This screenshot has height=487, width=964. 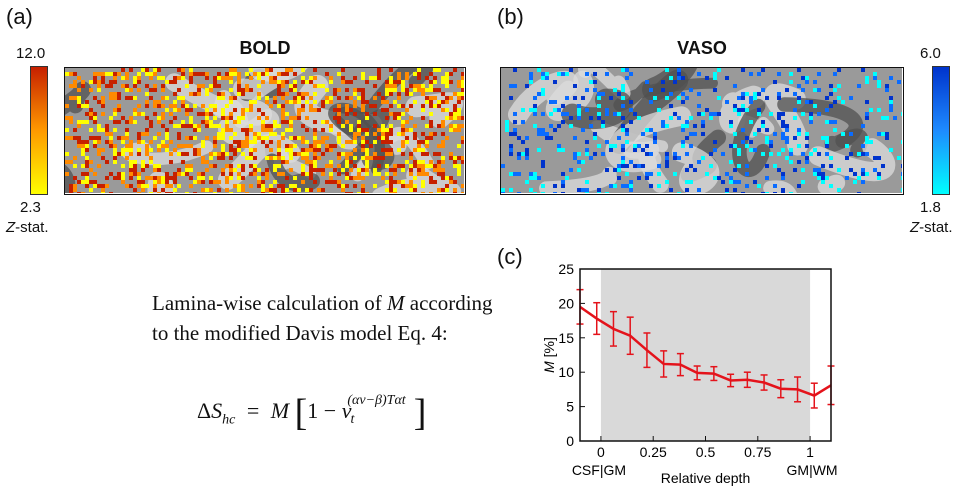 I want to click on bold-activation-map, so click(x=265, y=131).